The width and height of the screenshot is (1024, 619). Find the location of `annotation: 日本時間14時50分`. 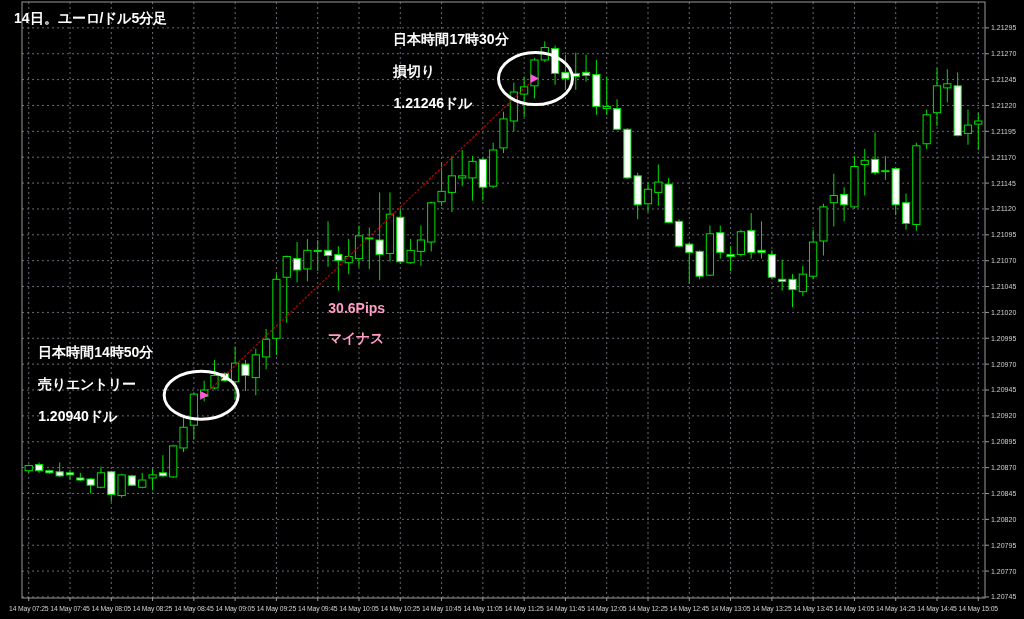

annotation: 日本時間14時50分 is located at coordinates (96, 352).